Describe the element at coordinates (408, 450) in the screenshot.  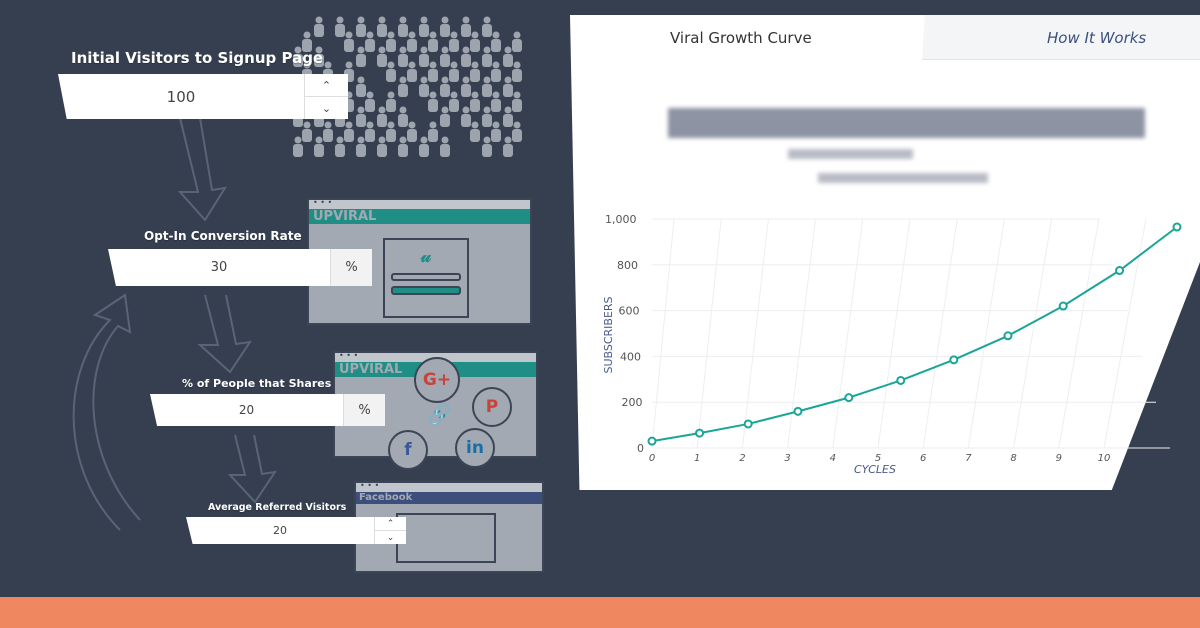
I see `facebook-icon: f` at that location.